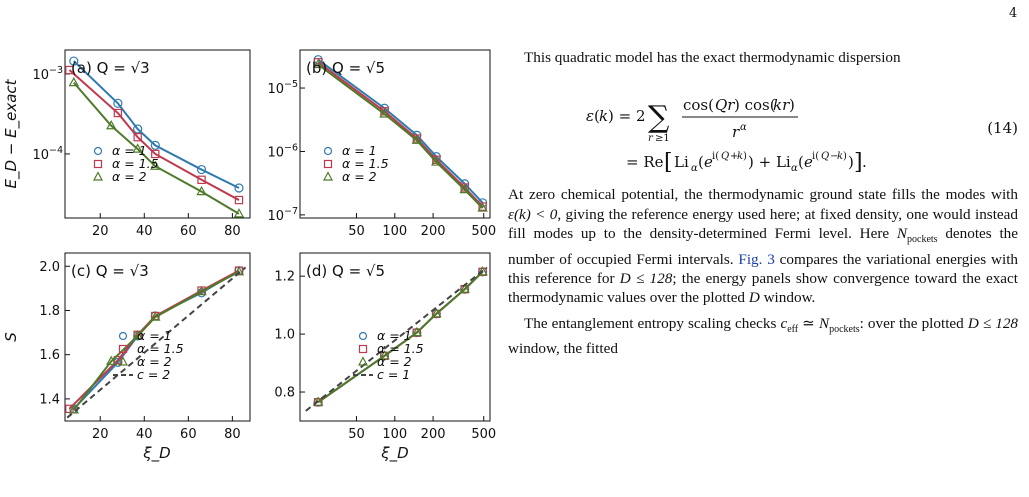 The width and height of the screenshot is (1029, 497). I want to click on y-tick-label: 10⁻⁷, so click(282, 215).